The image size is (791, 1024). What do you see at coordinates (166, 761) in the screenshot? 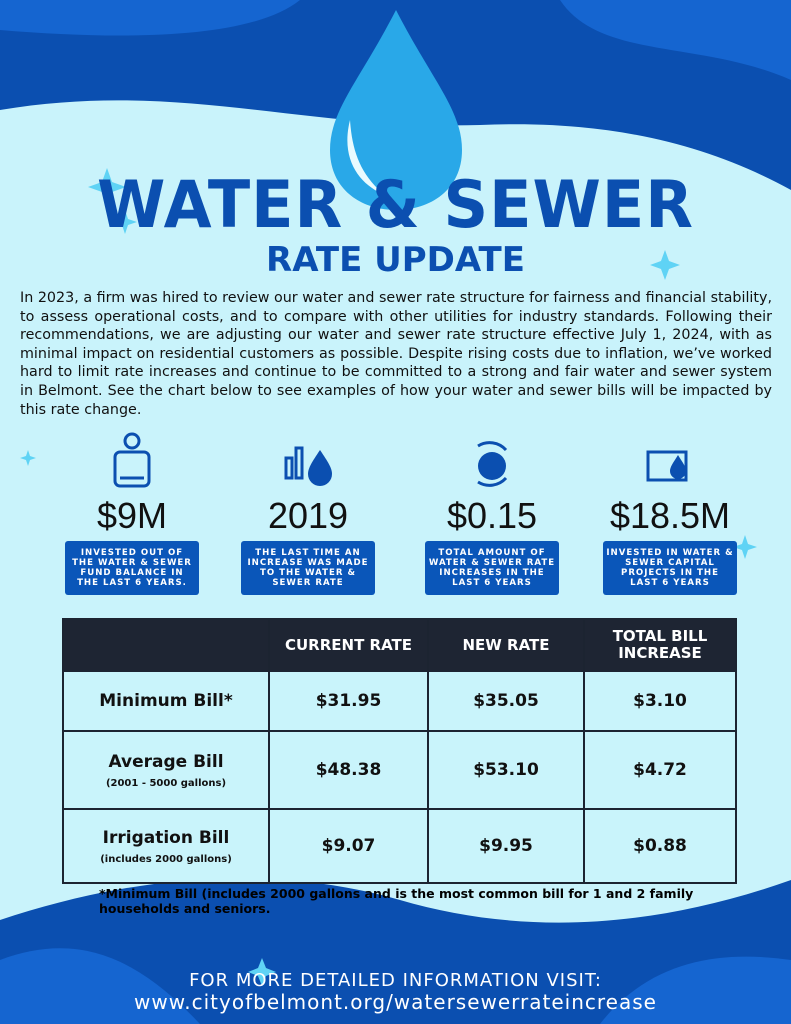
I see `row-name: Average Bill` at bounding box center [166, 761].